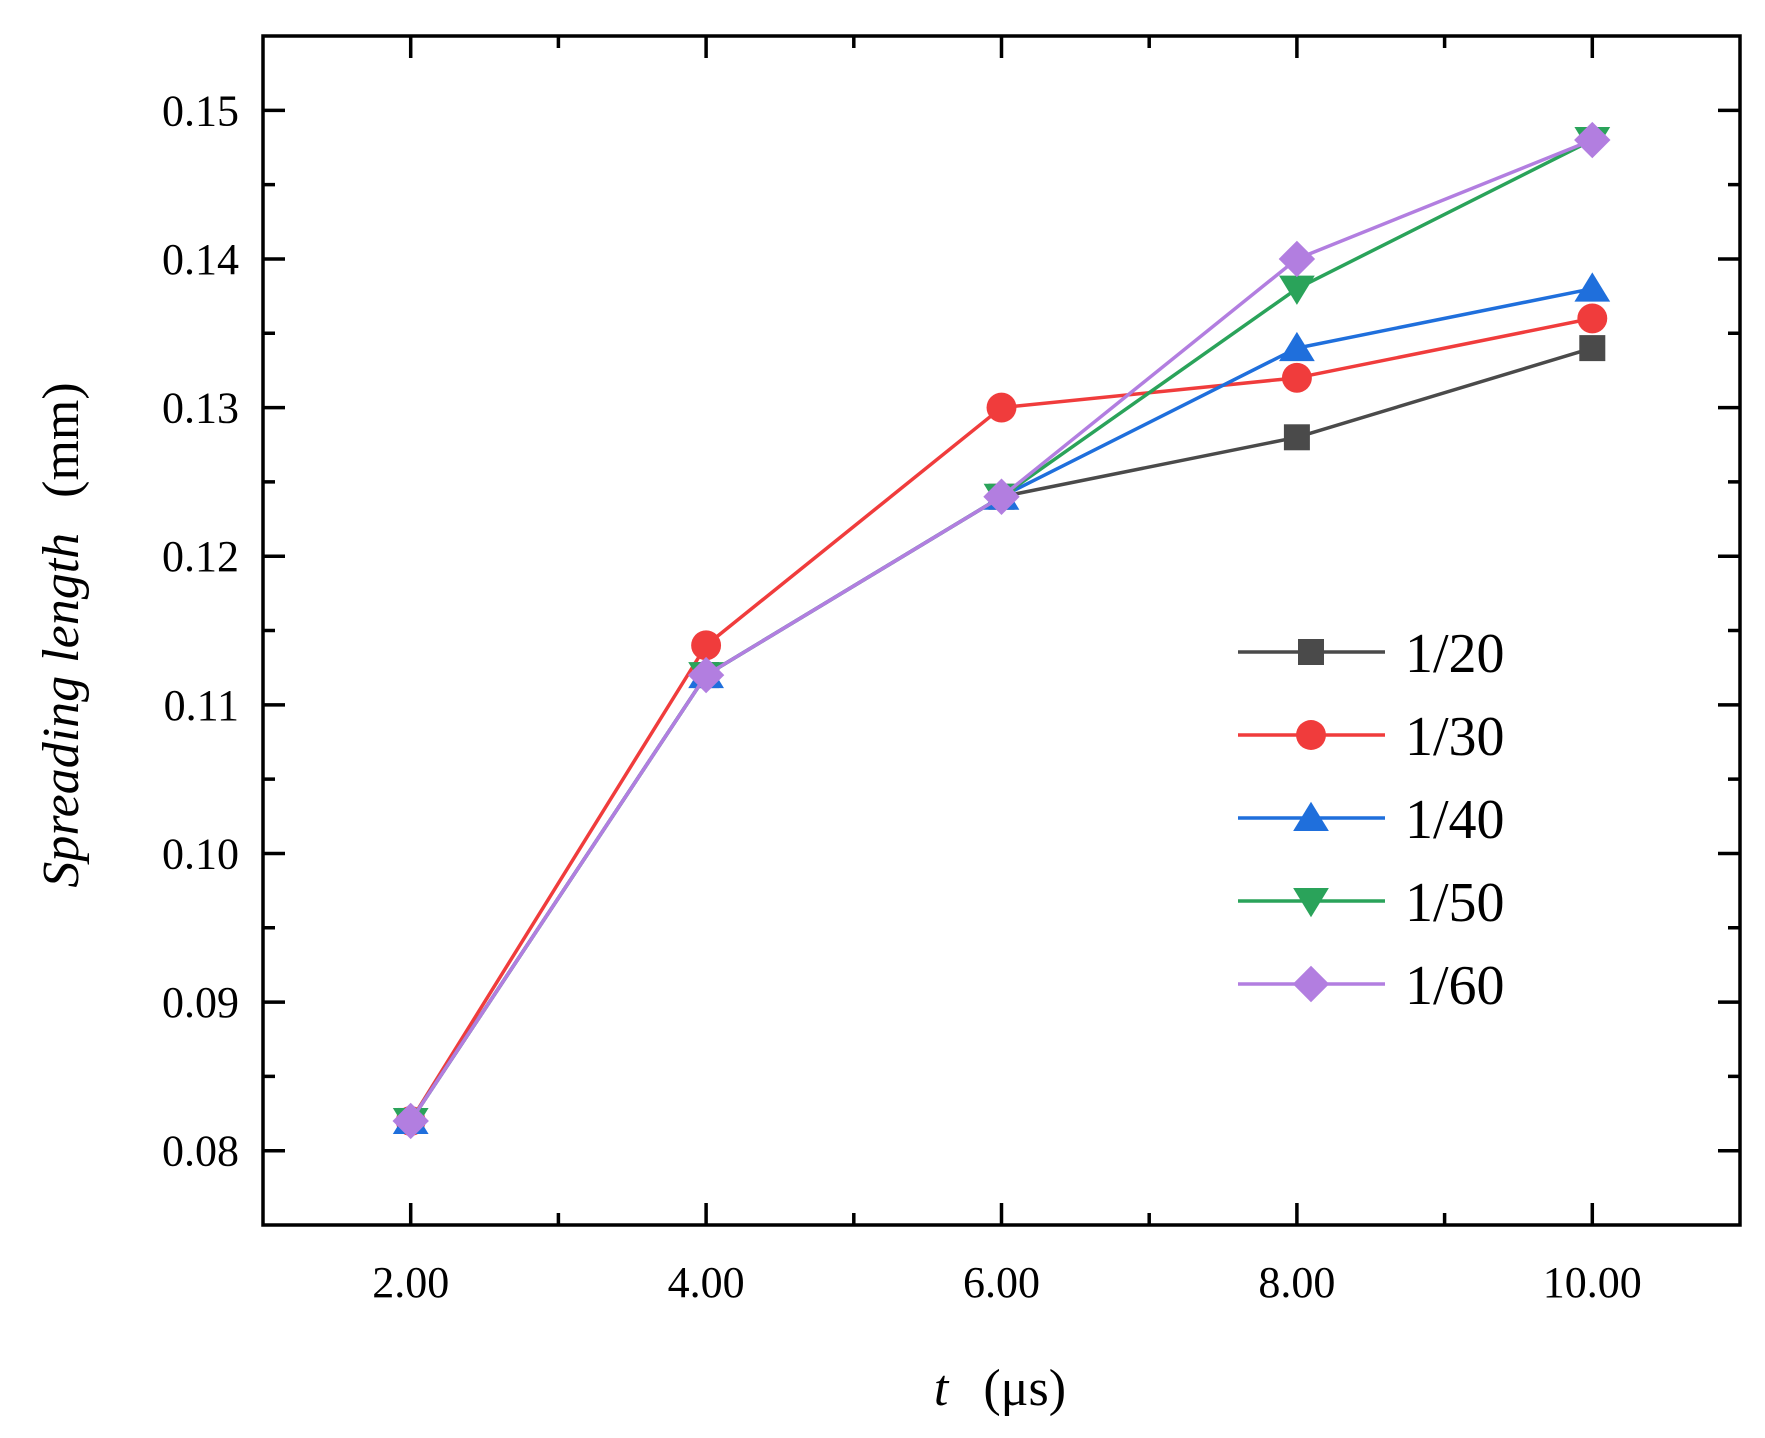 Image resolution: width=1765 pixels, height=1438 pixels. Describe the element at coordinates (1024, 1388) in the screenshot. I see `x-axis-unit: (μs)` at that location.